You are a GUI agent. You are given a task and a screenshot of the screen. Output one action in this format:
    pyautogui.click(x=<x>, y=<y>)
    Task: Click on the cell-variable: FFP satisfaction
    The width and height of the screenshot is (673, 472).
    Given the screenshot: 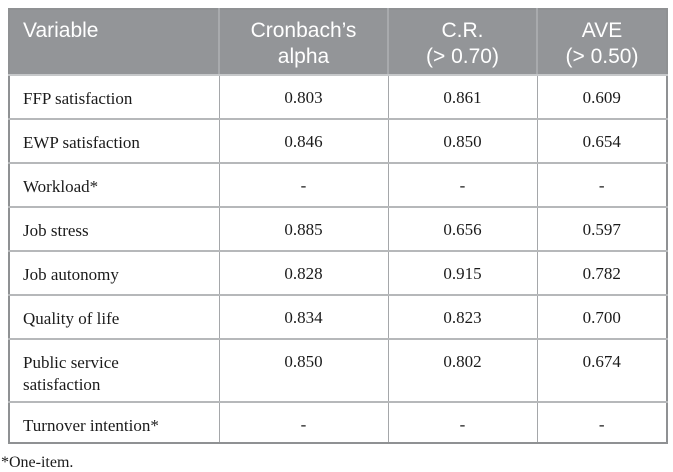 What is the action you would take?
    pyautogui.click(x=114, y=97)
    